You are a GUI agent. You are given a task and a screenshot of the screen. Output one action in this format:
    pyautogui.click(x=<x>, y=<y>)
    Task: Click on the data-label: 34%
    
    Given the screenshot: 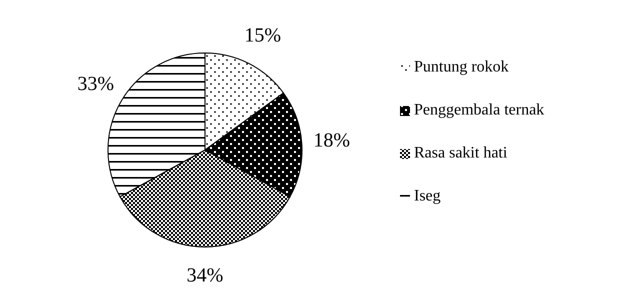 What is the action you would take?
    pyautogui.click(x=205, y=275)
    